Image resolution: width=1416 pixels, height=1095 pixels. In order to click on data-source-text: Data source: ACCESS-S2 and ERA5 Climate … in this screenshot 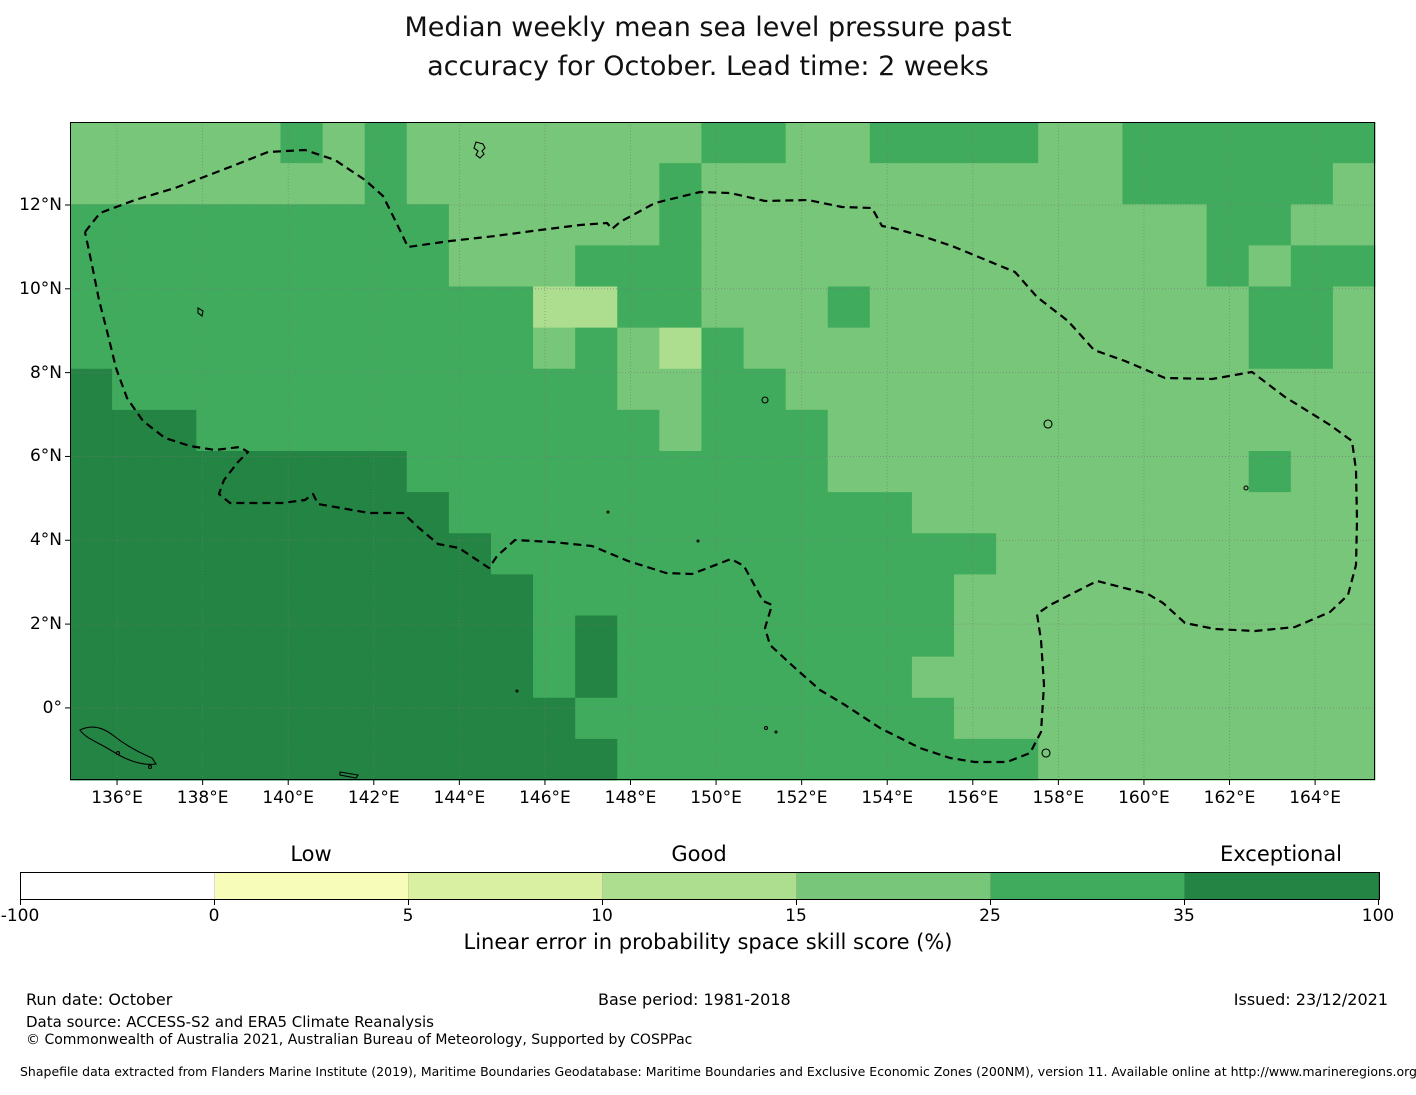, I will do `click(230, 1022)`.